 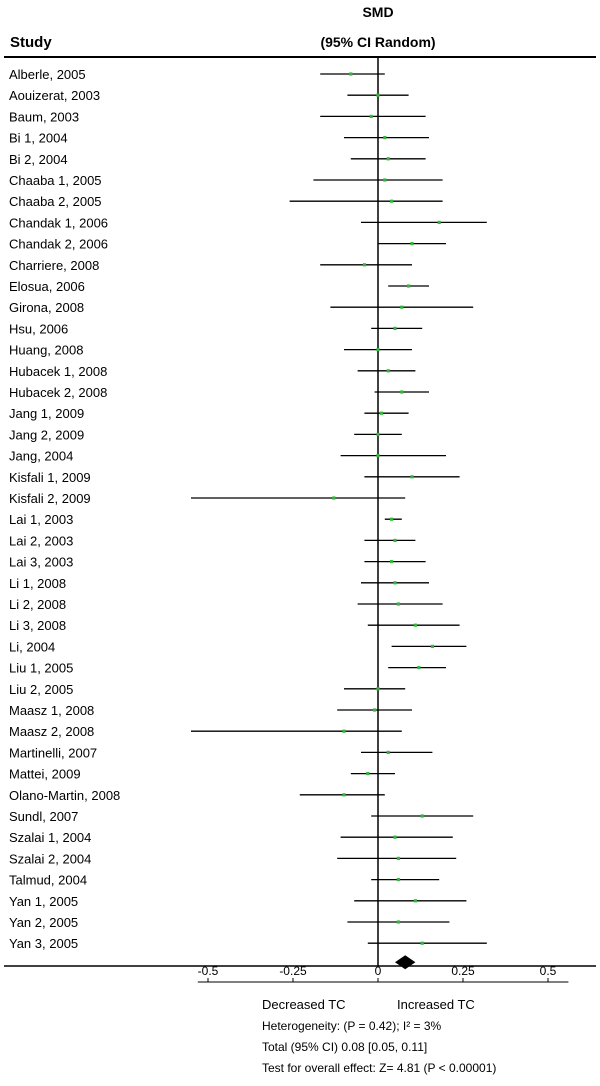 I want to click on study-row: Liu 1, 2005, so click(x=227, y=668).